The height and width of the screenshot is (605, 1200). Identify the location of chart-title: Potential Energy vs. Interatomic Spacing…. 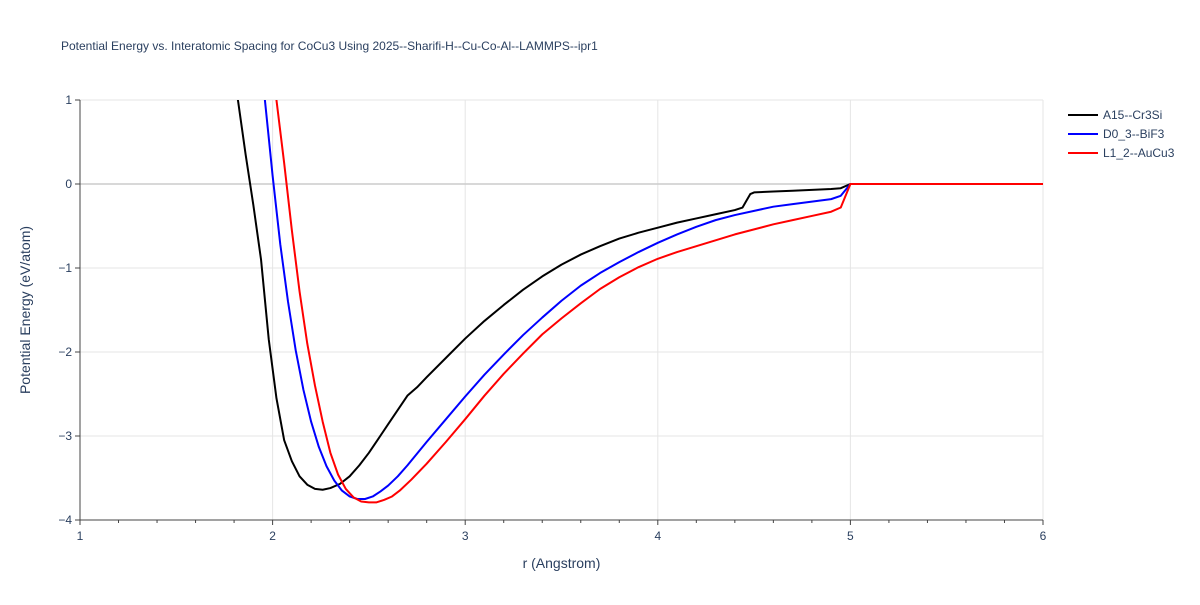
(329, 46).